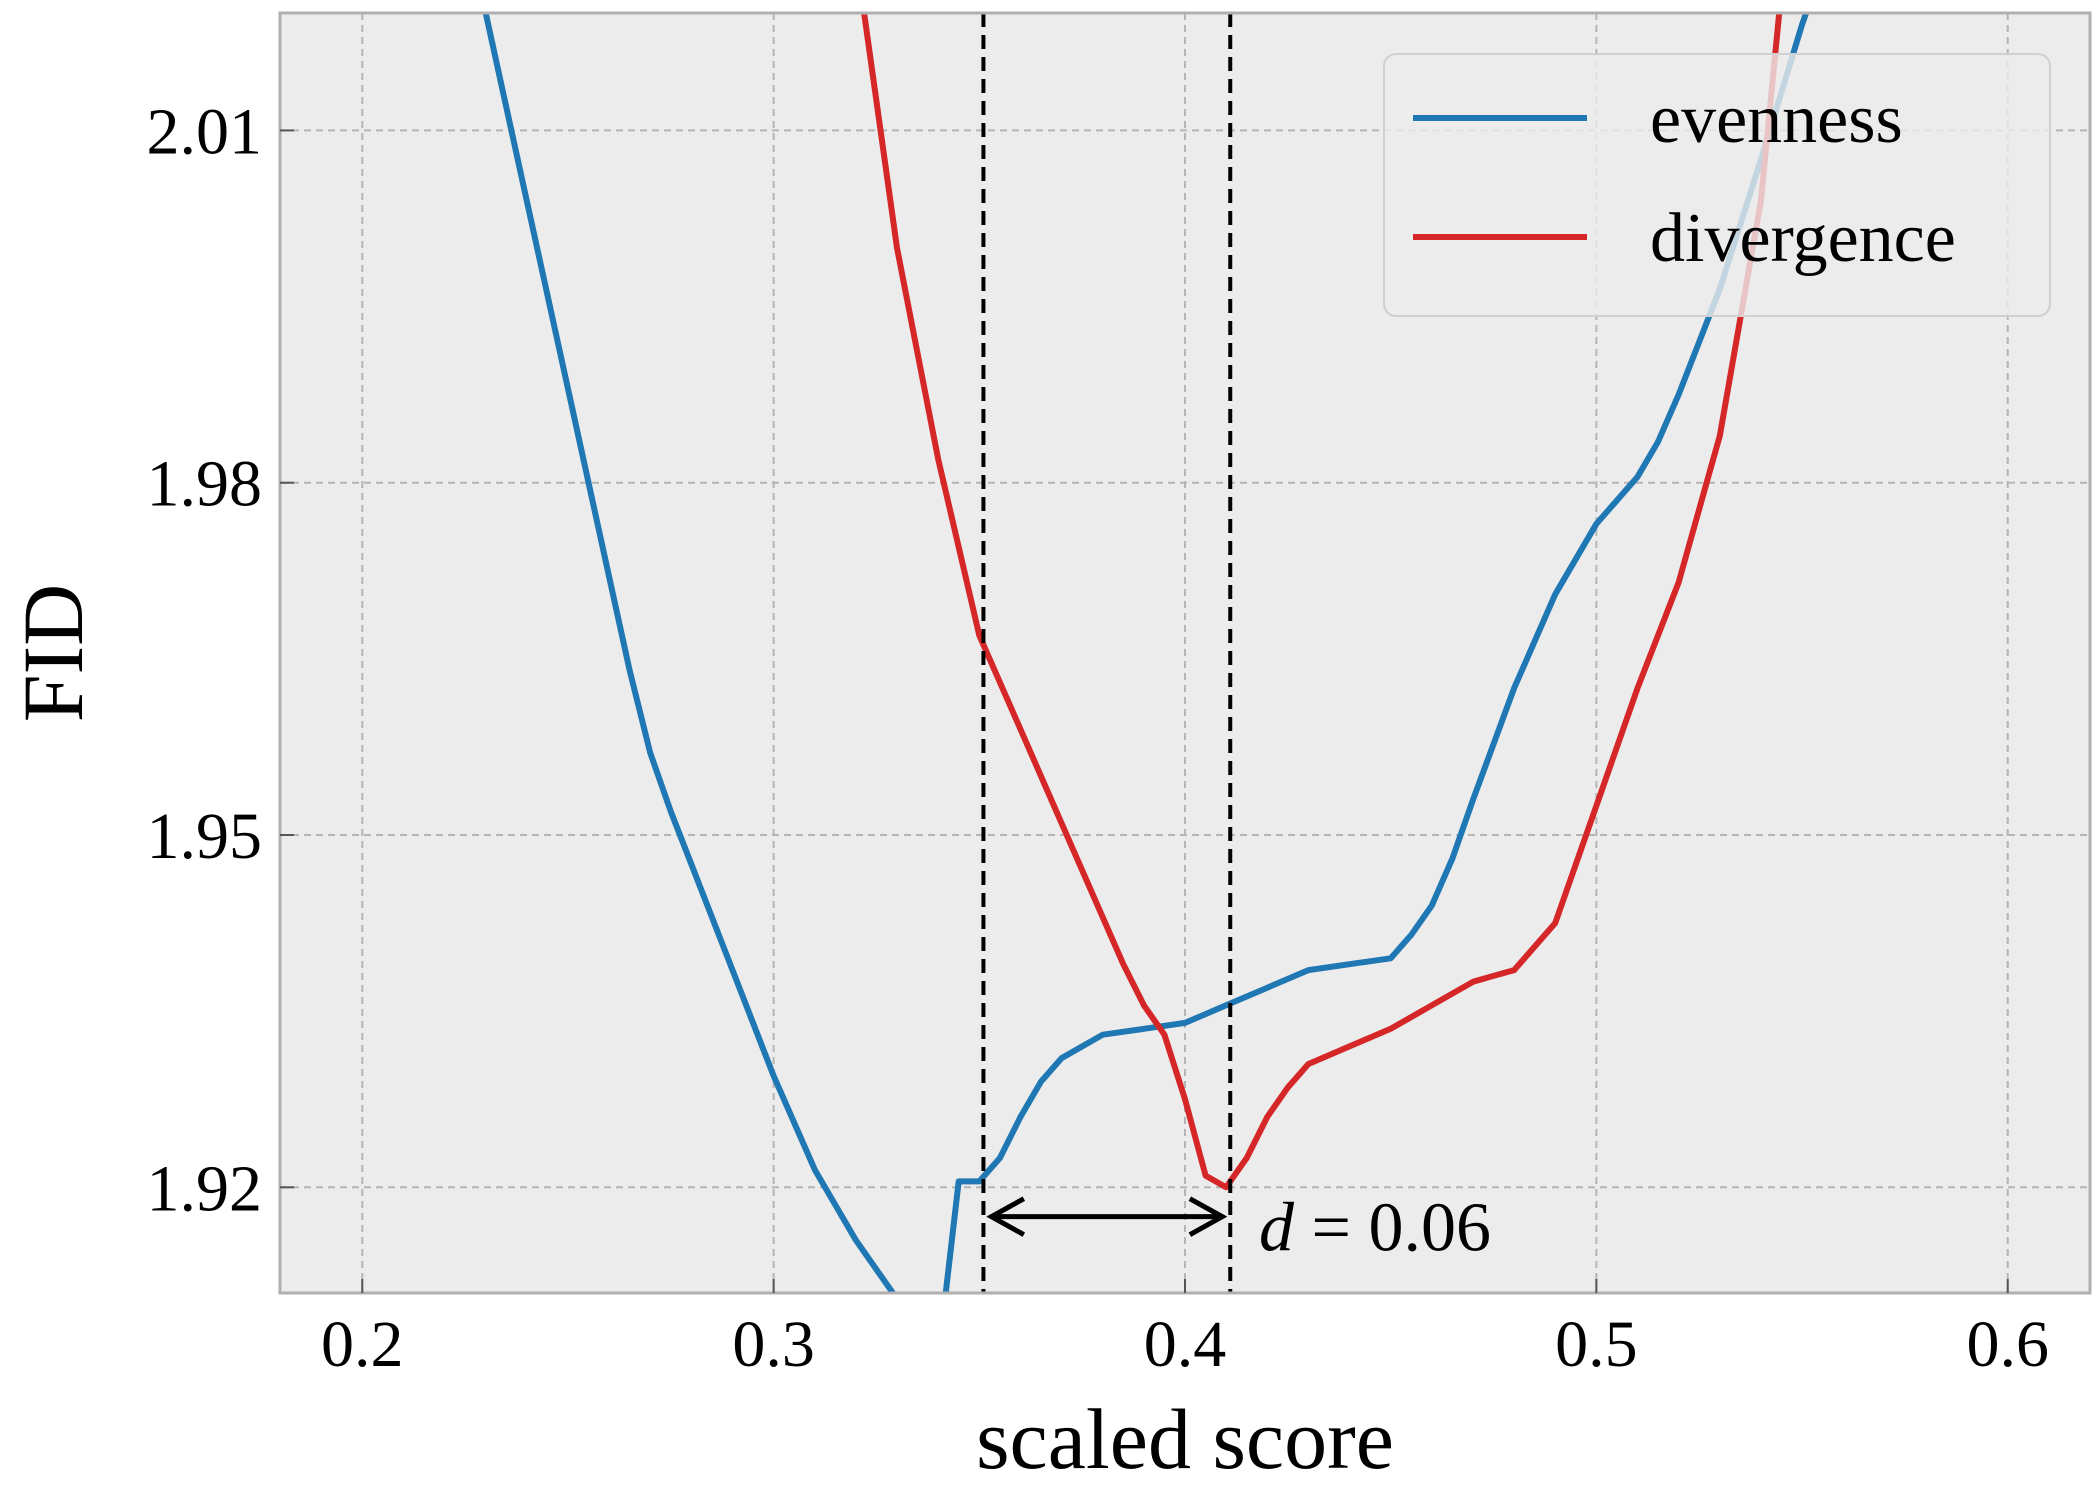 The image size is (2100, 1500). I want to click on y-tick-label-2: 1.98, so click(205, 484).